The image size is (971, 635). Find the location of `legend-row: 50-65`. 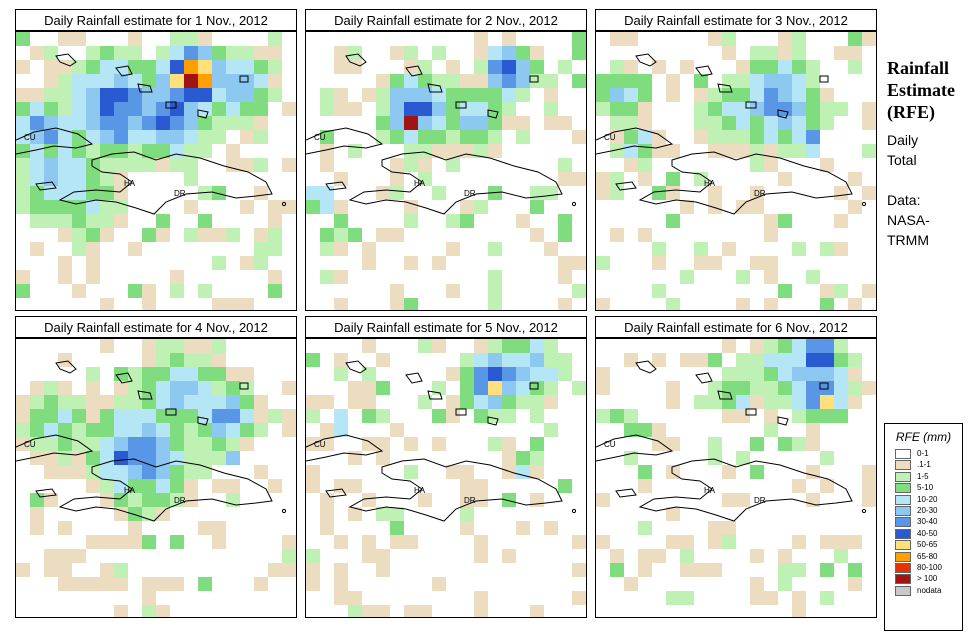

legend-row: 50-65 is located at coordinates (923, 545).